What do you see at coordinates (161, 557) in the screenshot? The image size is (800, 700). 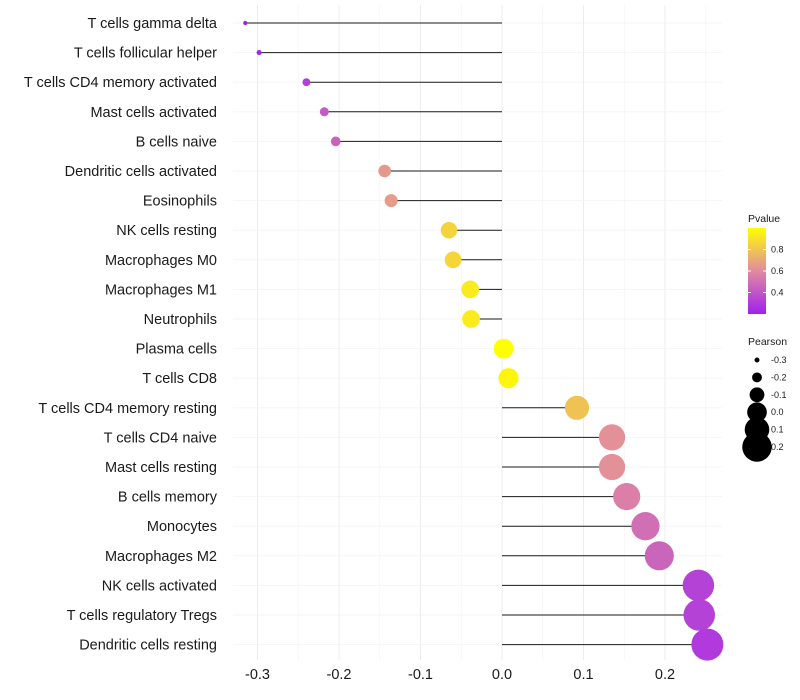 I see `y-axis-label: Macrophages M2` at bounding box center [161, 557].